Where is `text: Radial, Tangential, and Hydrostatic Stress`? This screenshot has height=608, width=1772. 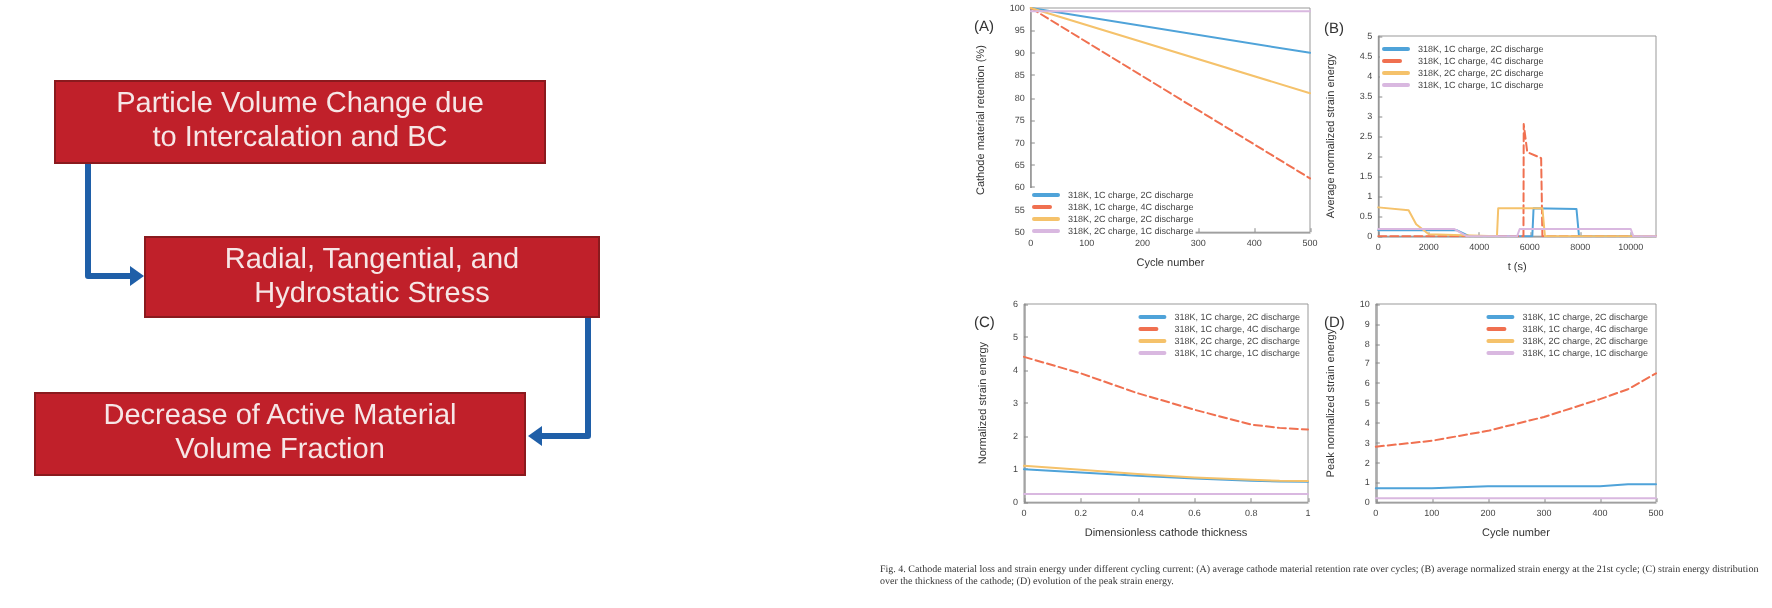 text: Radial, Tangential, and Hydrostatic Stress is located at coordinates (372, 277).